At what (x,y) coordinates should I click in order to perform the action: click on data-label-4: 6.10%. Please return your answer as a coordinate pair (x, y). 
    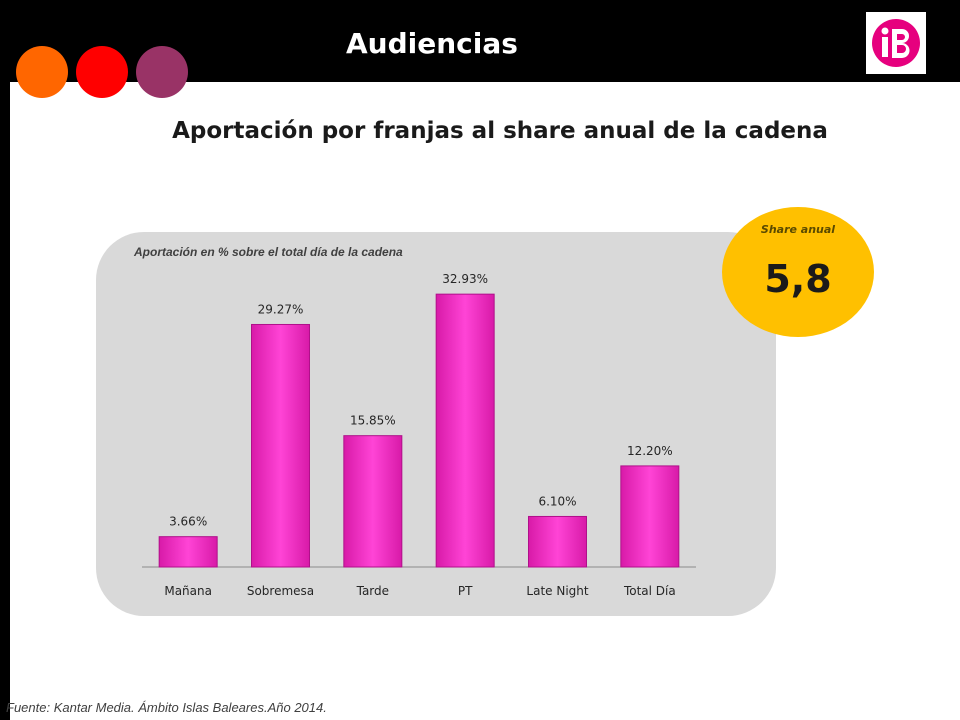
    Looking at the image, I should click on (557, 501).